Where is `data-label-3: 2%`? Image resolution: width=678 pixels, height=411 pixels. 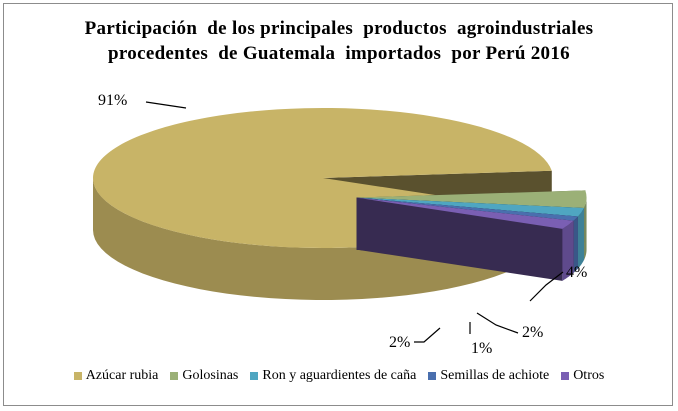 data-label-3: 2% is located at coordinates (532, 332).